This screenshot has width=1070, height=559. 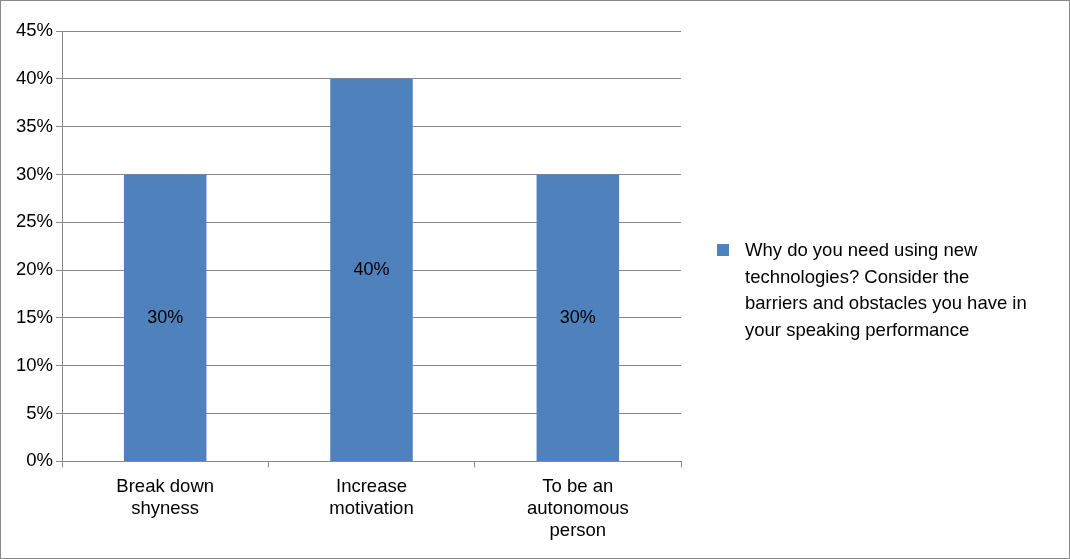 I want to click on y-tick-label: 0%, so click(x=40, y=460).